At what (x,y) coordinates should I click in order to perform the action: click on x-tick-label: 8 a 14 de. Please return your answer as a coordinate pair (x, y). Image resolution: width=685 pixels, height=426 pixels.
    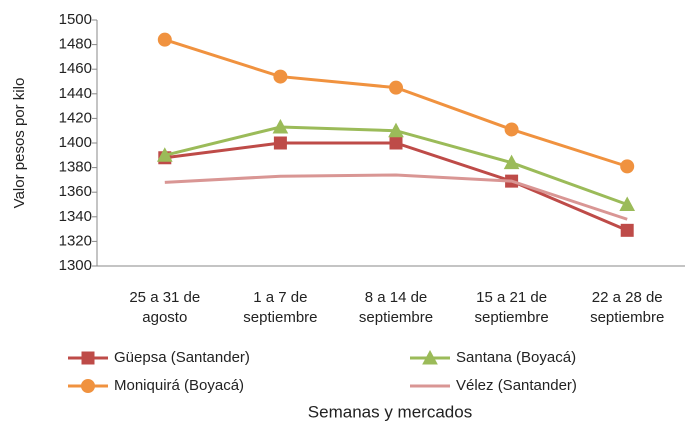
    Looking at the image, I should click on (396, 297).